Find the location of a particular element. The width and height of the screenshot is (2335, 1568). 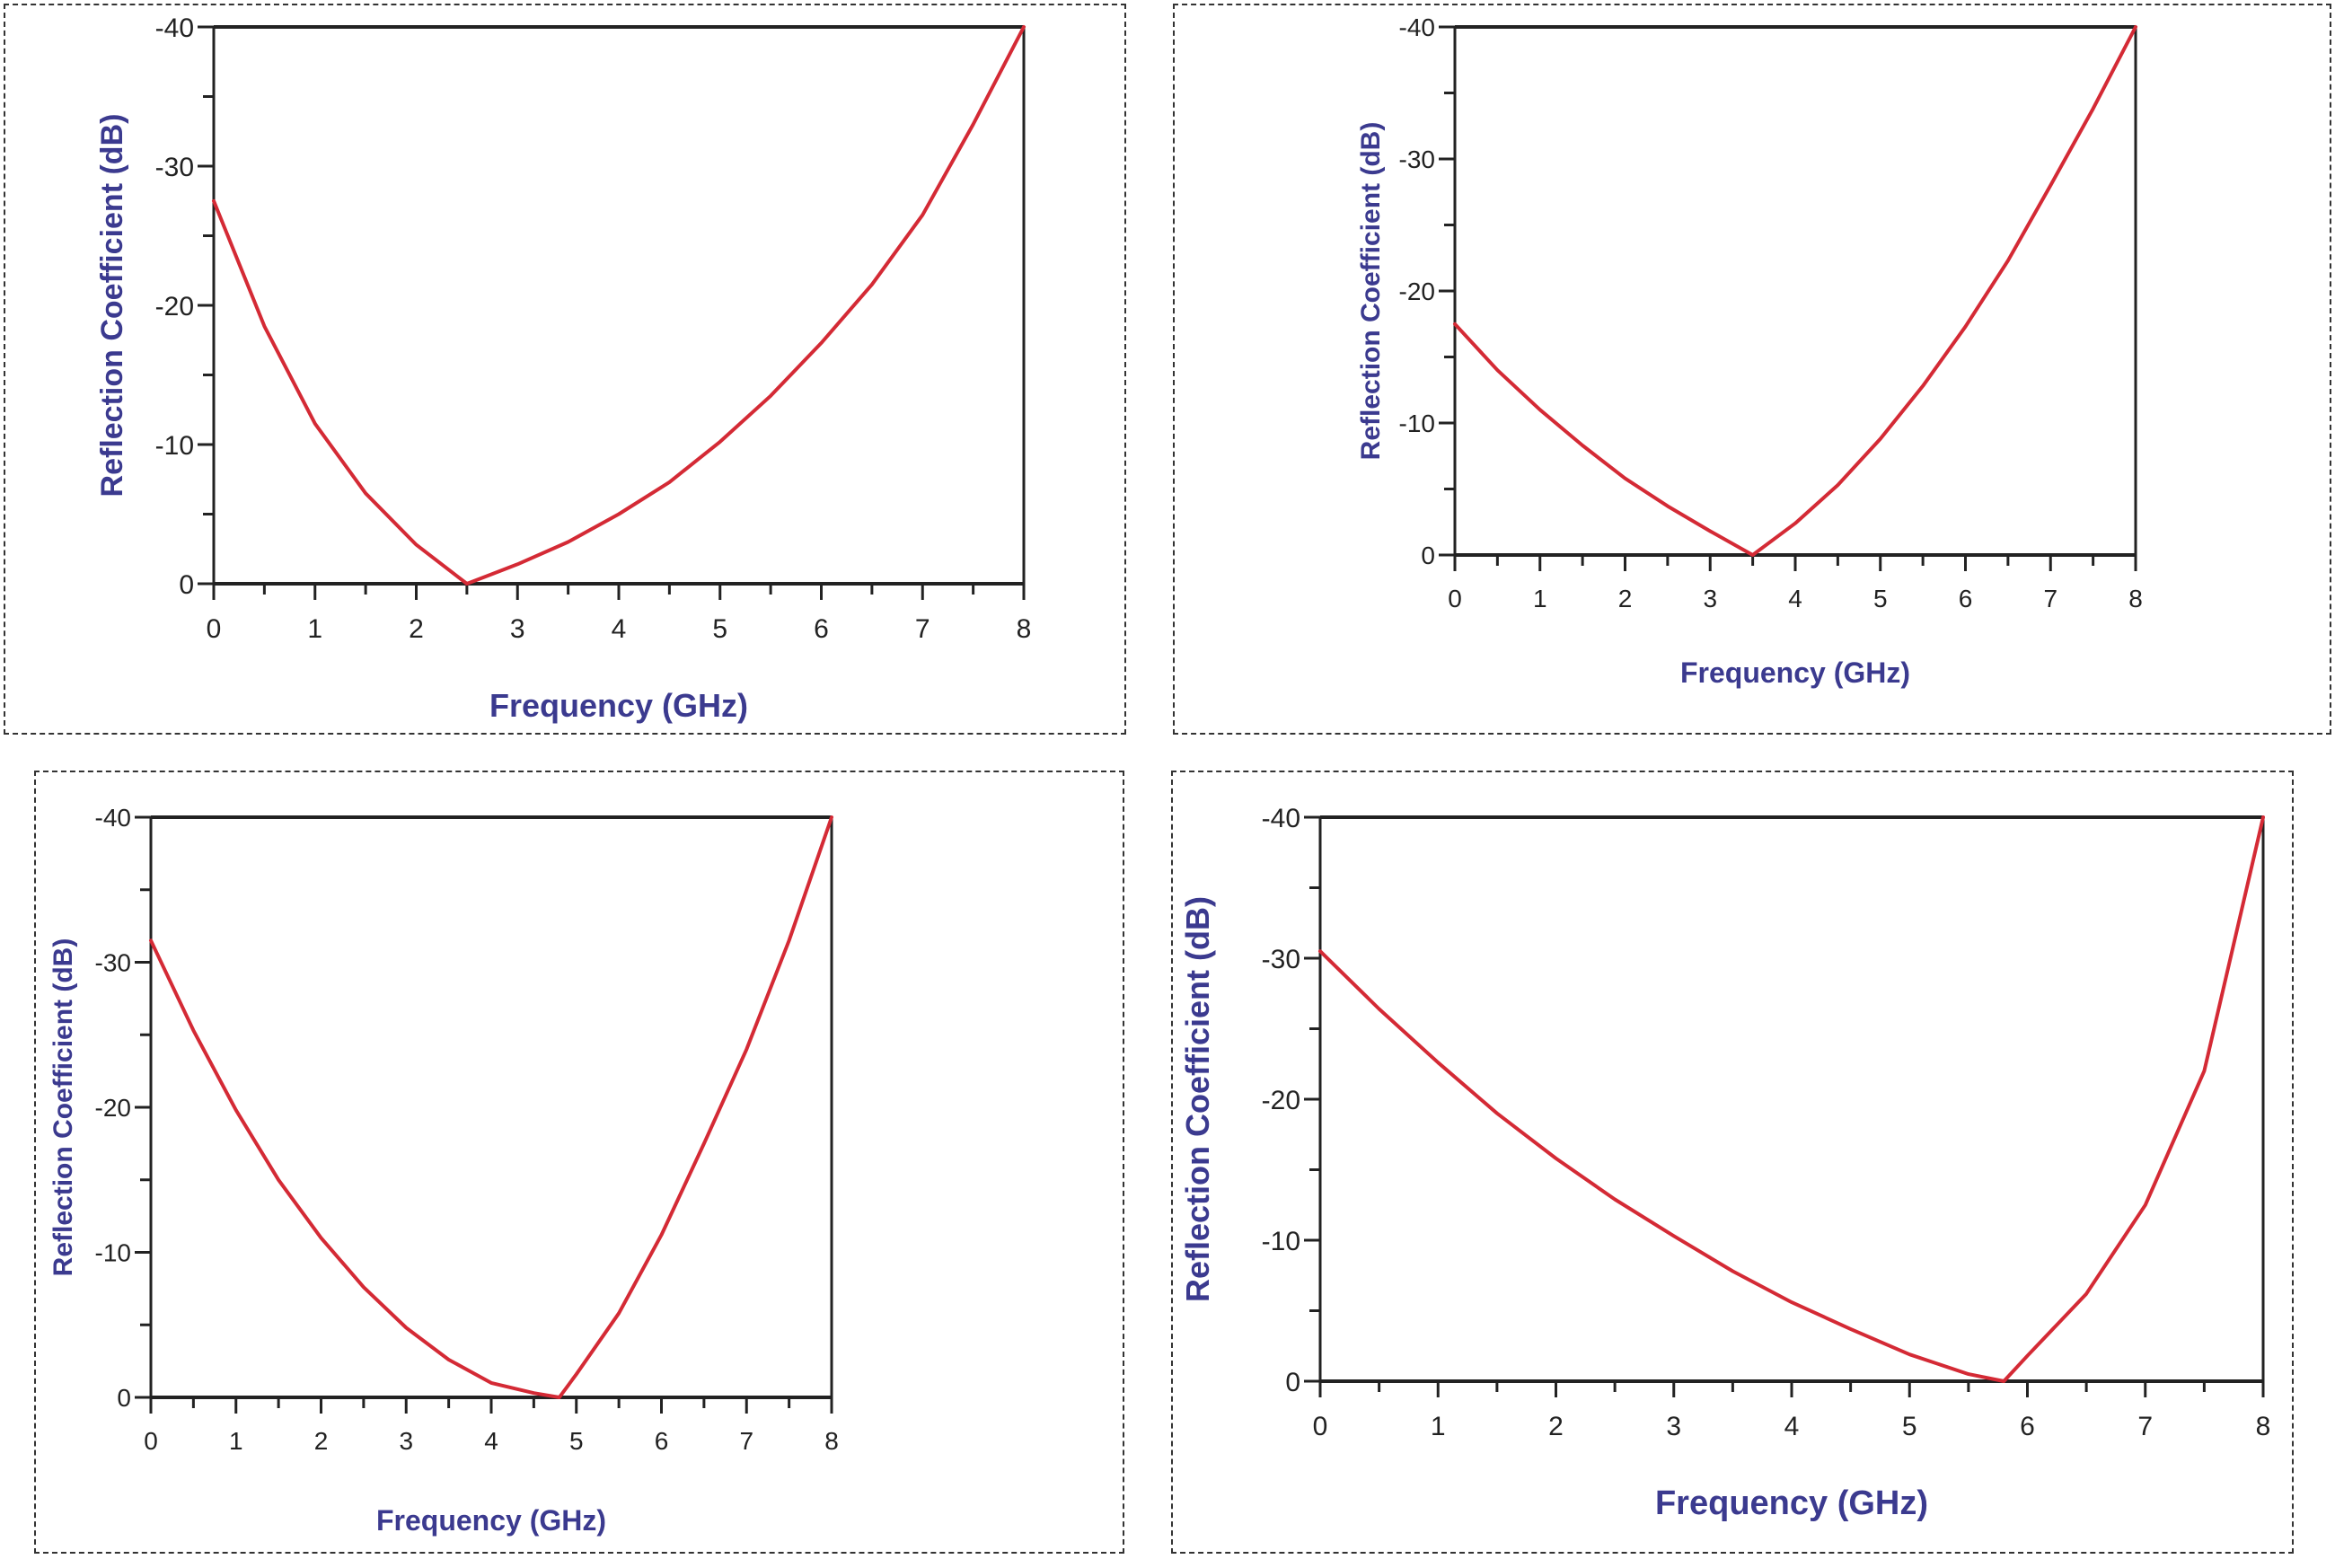

chart-1-y-tick-label: -40 is located at coordinates (174, 28).